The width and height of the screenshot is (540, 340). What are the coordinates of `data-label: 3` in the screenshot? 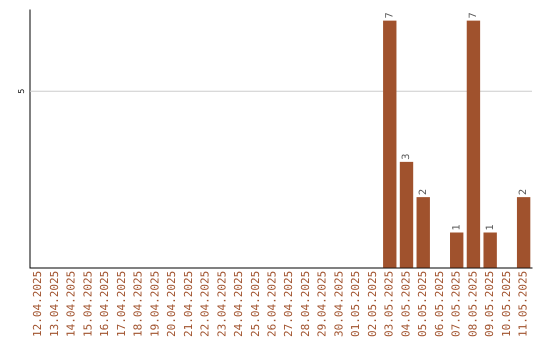 It's located at (406, 156).